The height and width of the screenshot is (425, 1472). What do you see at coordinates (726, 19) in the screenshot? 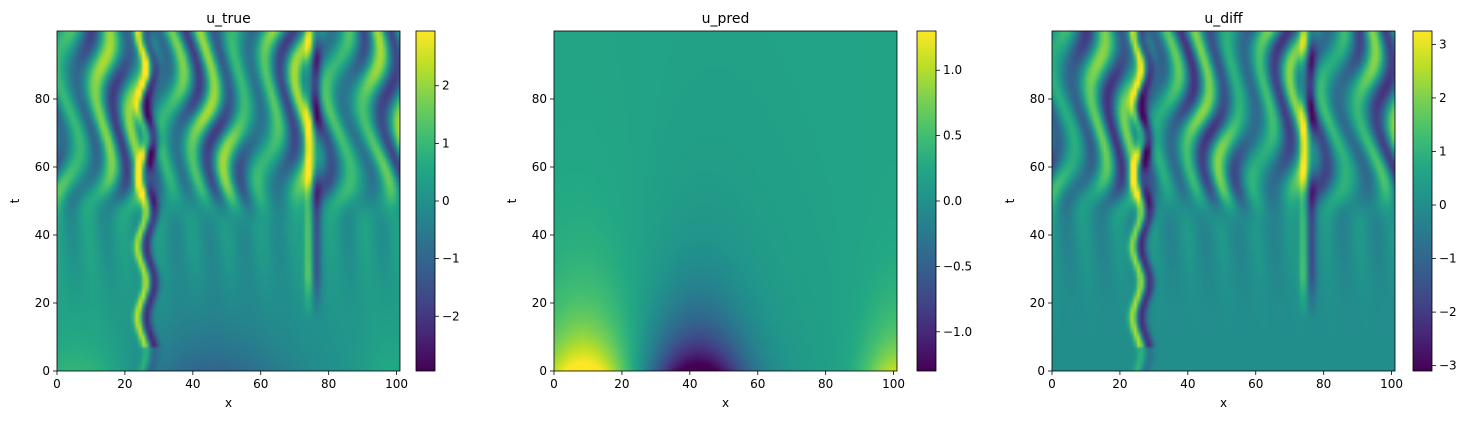
I see `chart-title: u_pred` at bounding box center [726, 19].